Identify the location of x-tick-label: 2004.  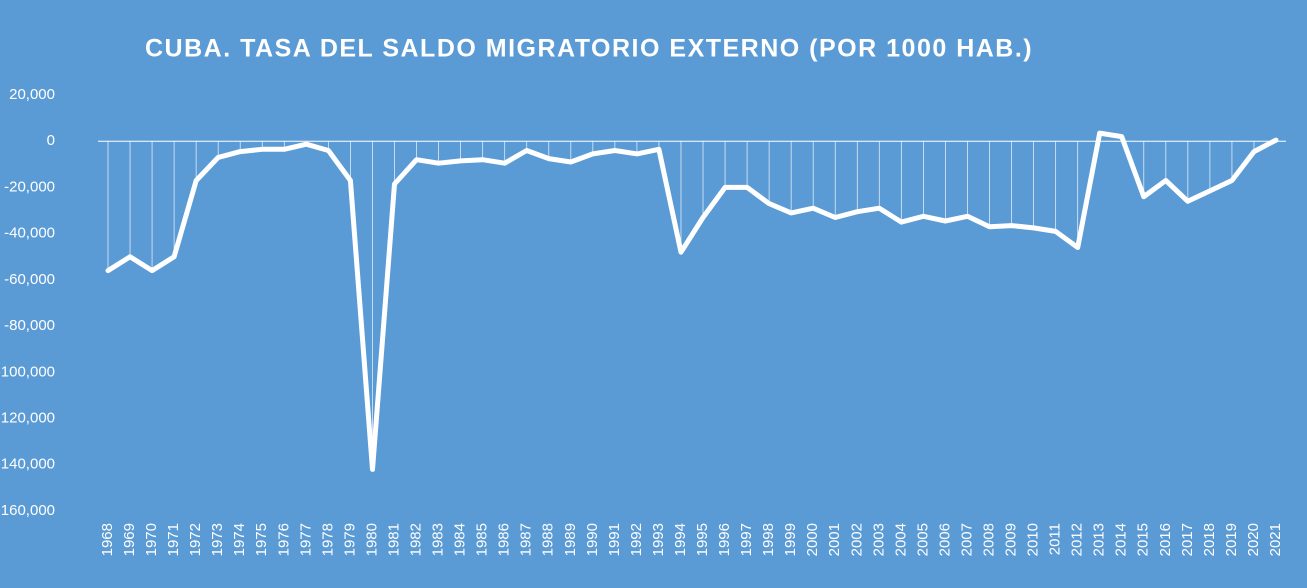
(900, 539).